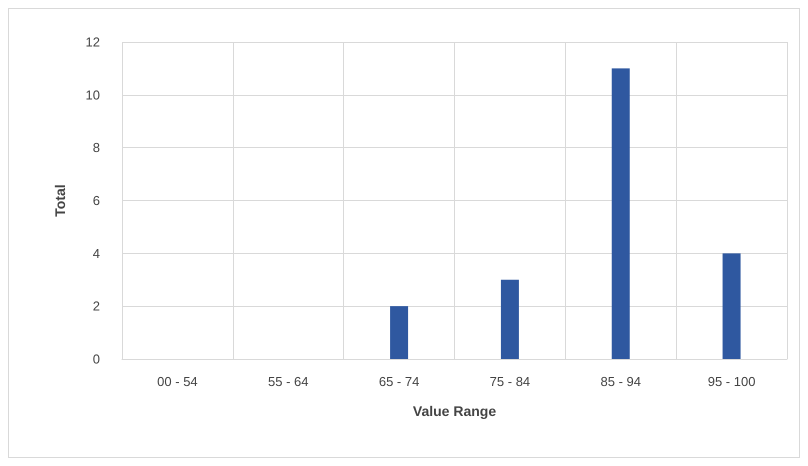  What do you see at coordinates (96, 359) in the screenshot?
I see `y-tick-label: 0` at bounding box center [96, 359].